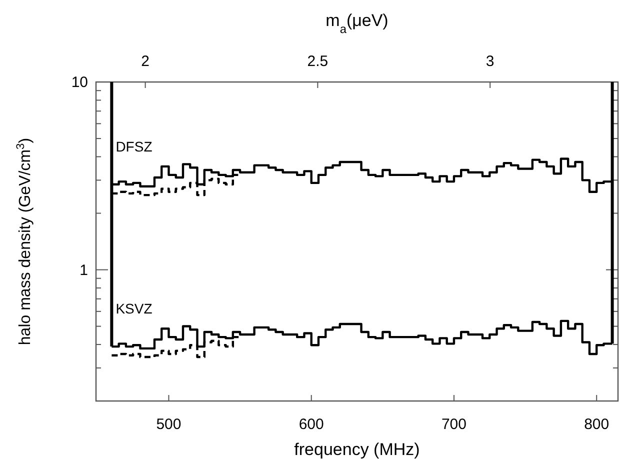  What do you see at coordinates (490, 61) in the screenshot?
I see `x2-tick-label: 3` at bounding box center [490, 61].